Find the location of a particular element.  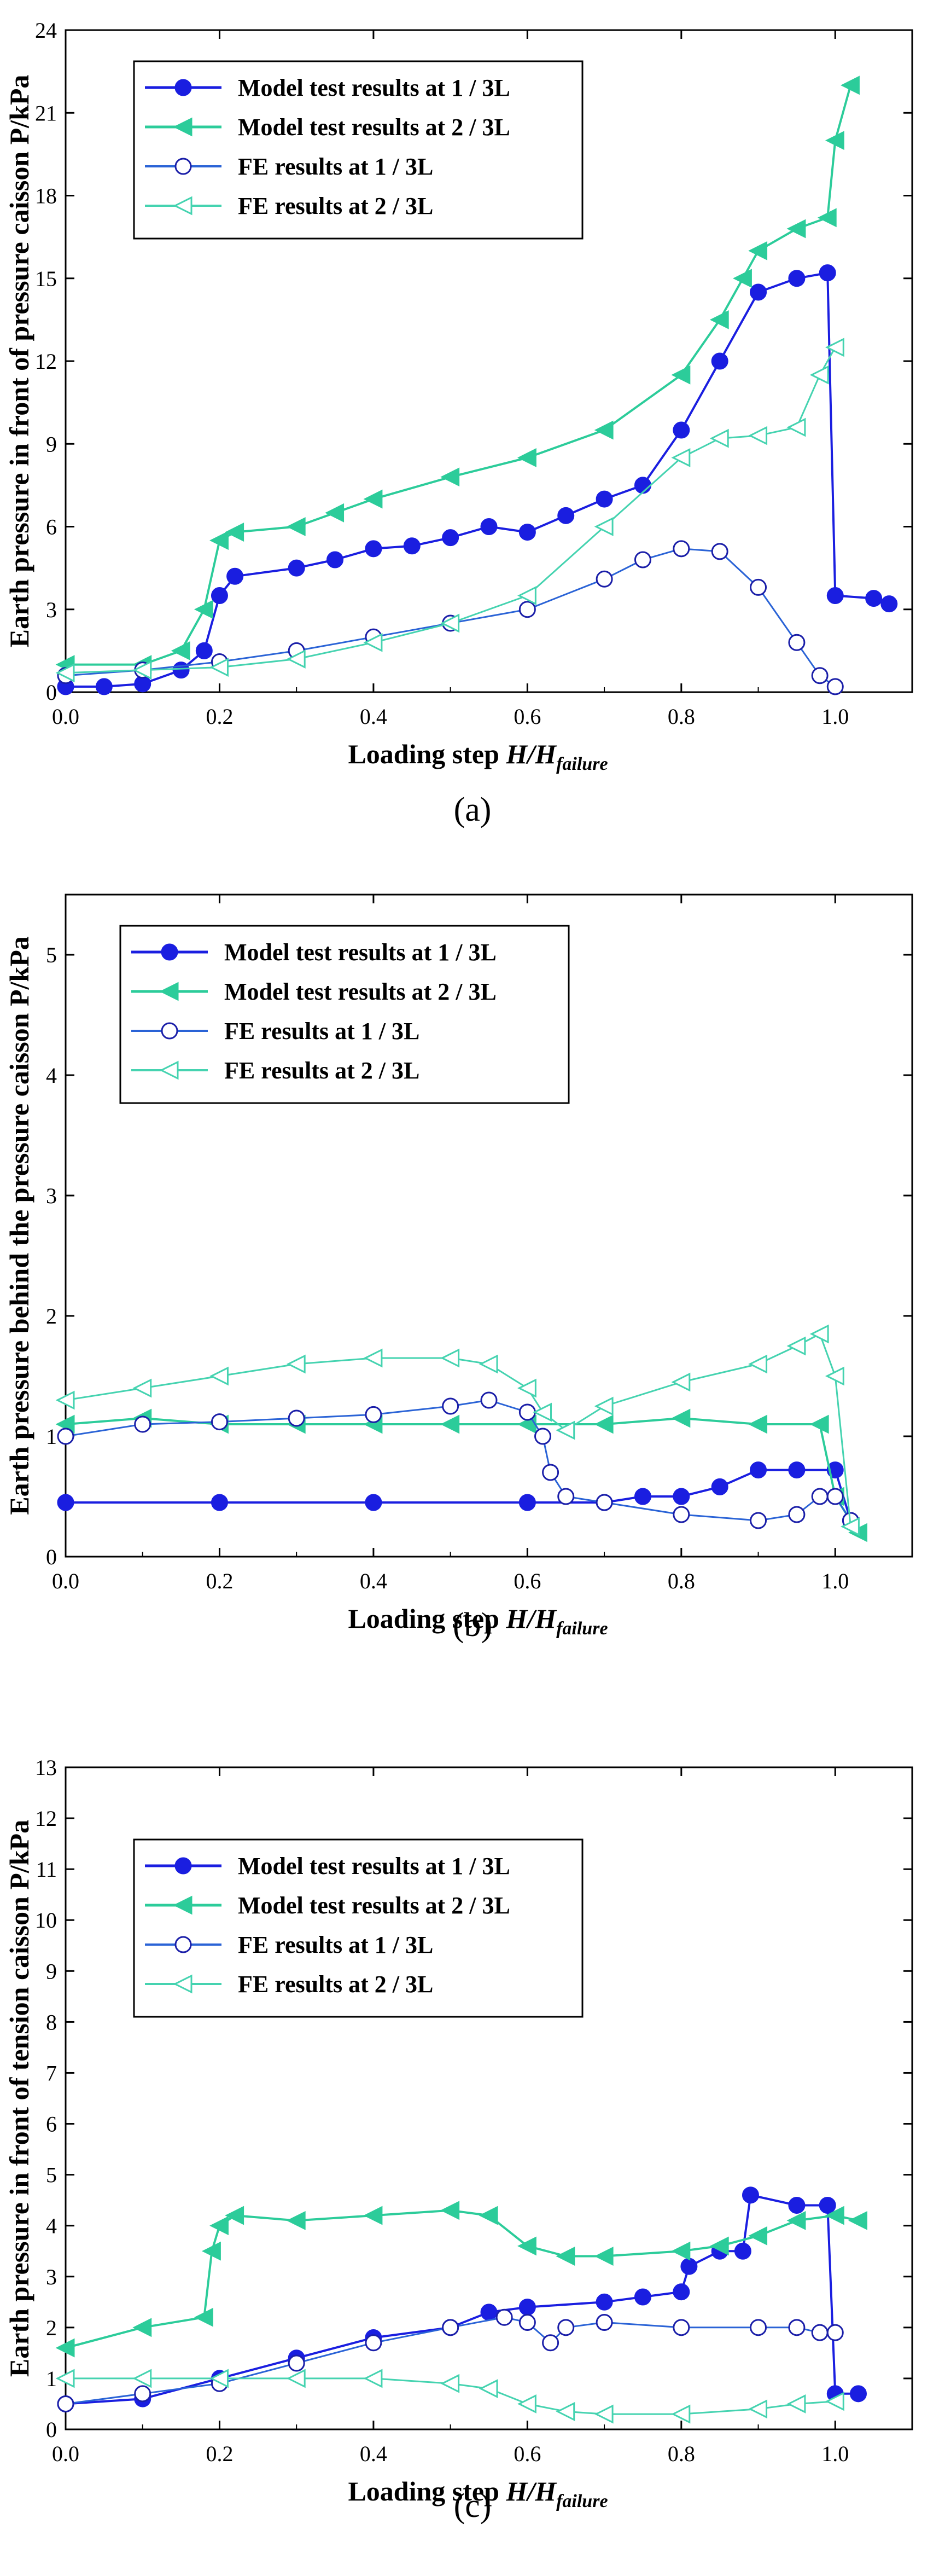

y-tick-label: 10 is located at coordinates (46, 1921).